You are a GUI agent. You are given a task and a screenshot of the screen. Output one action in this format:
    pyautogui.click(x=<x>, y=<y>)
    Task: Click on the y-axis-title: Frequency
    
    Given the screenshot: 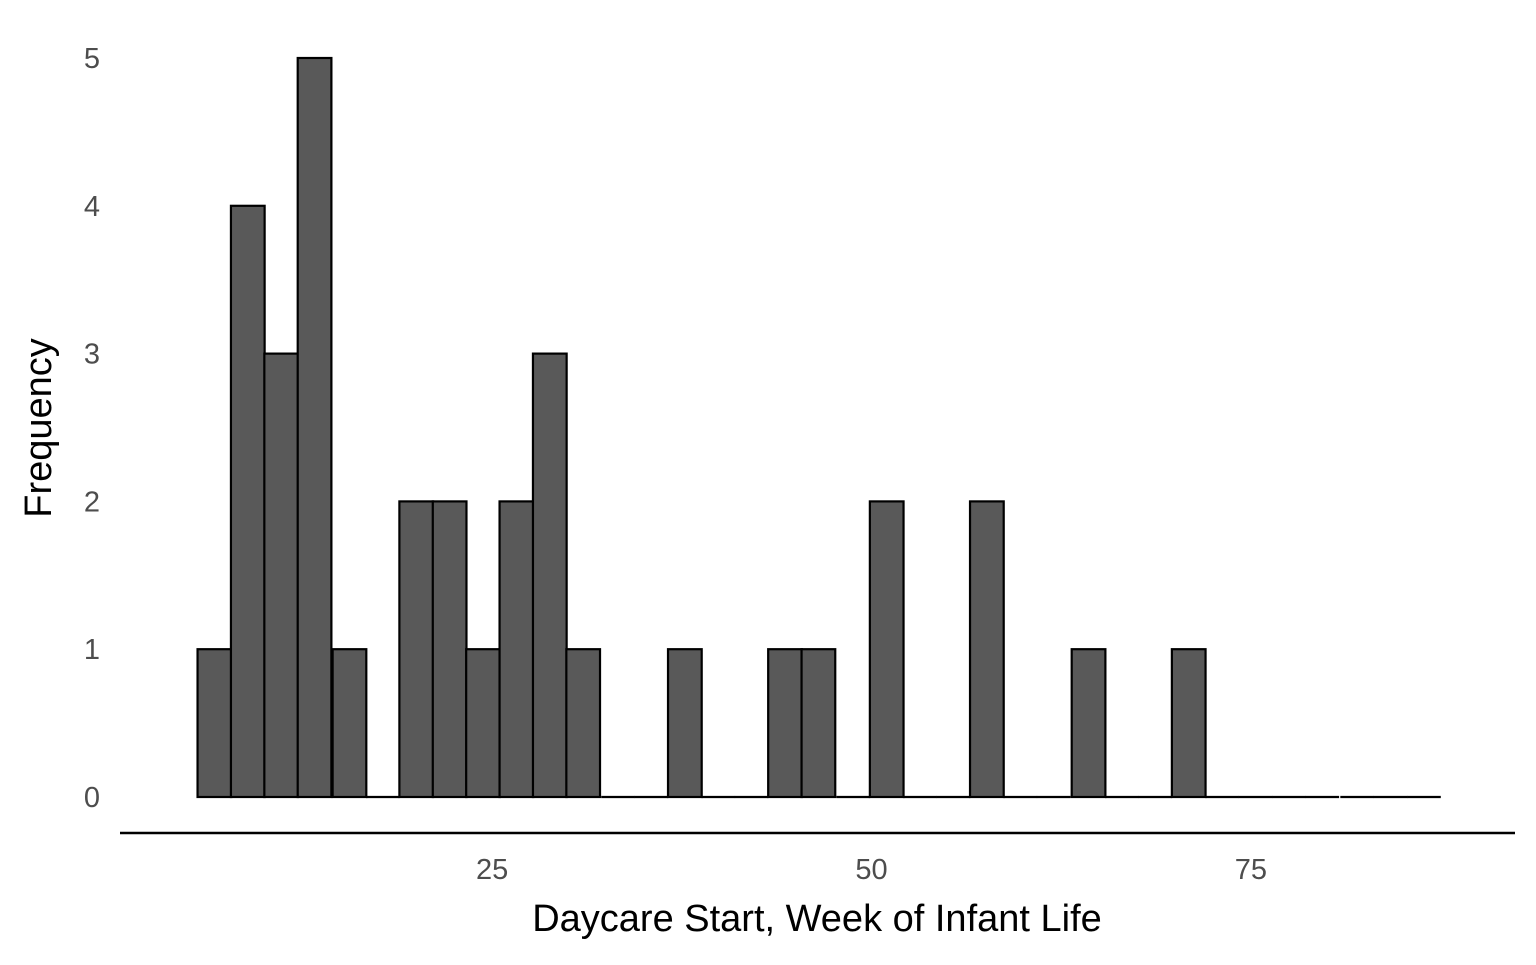 What is the action you would take?
    pyautogui.click(x=39, y=428)
    